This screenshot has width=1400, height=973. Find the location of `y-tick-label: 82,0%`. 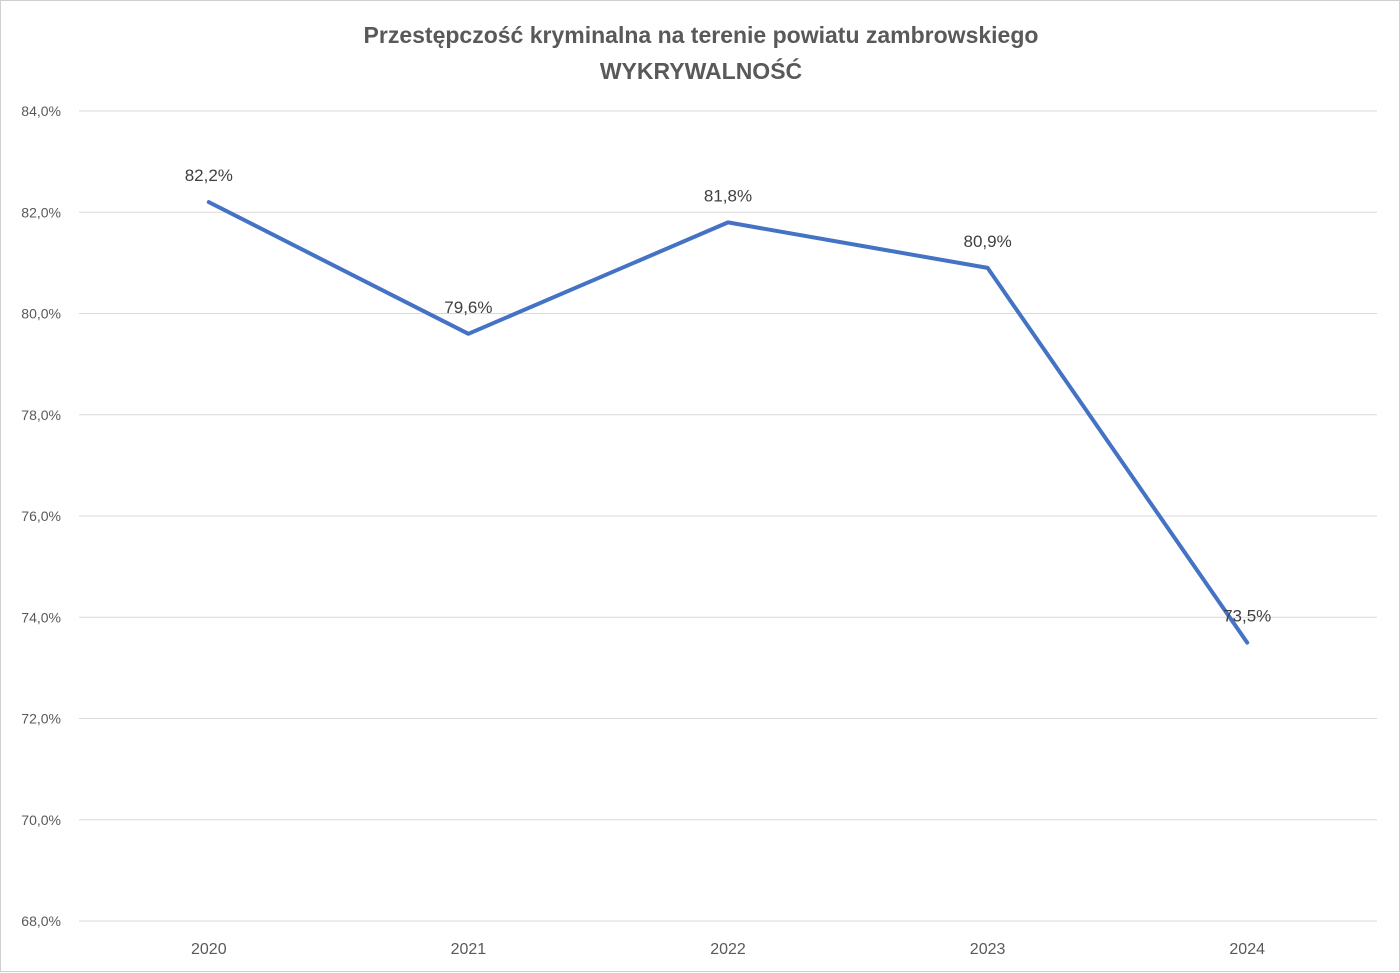

y-tick-label: 82,0% is located at coordinates (41, 212).